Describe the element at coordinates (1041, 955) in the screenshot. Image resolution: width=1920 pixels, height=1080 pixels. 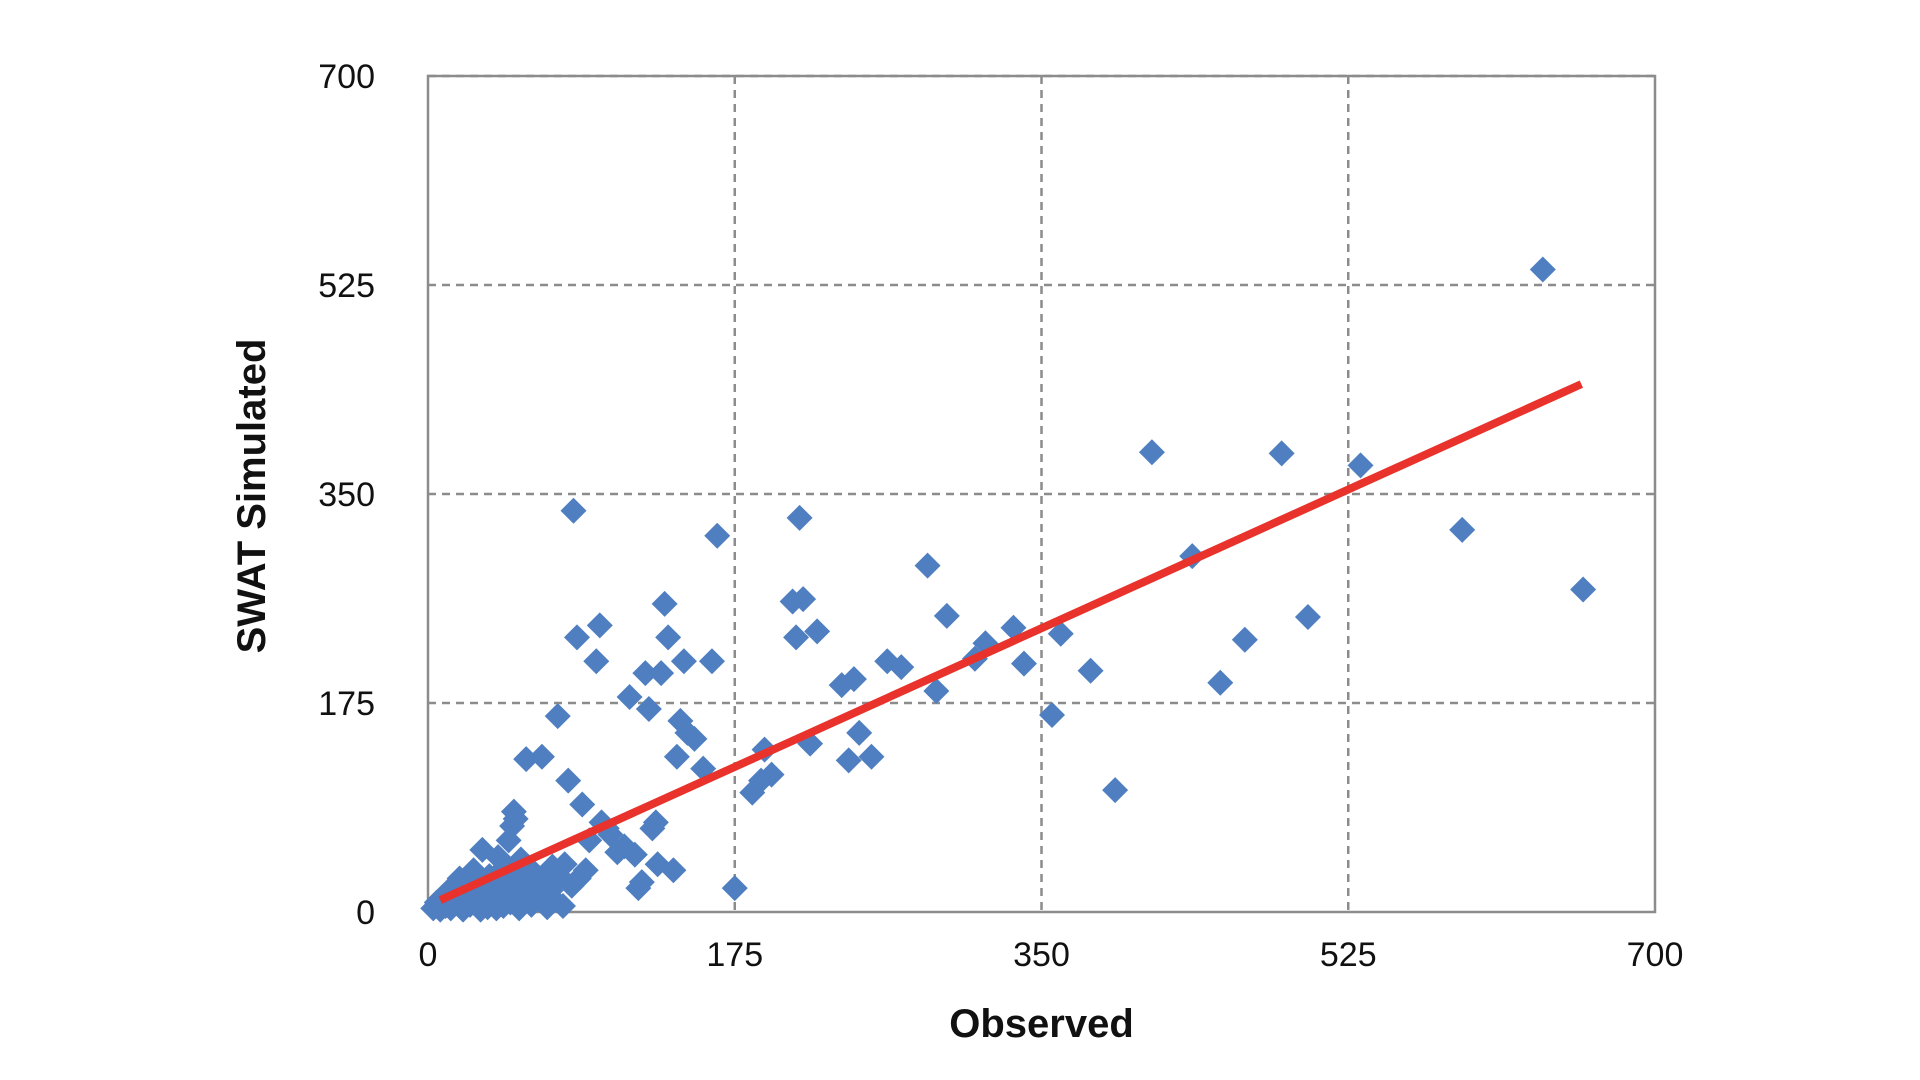
I see `x-tick-label: 350` at that location.